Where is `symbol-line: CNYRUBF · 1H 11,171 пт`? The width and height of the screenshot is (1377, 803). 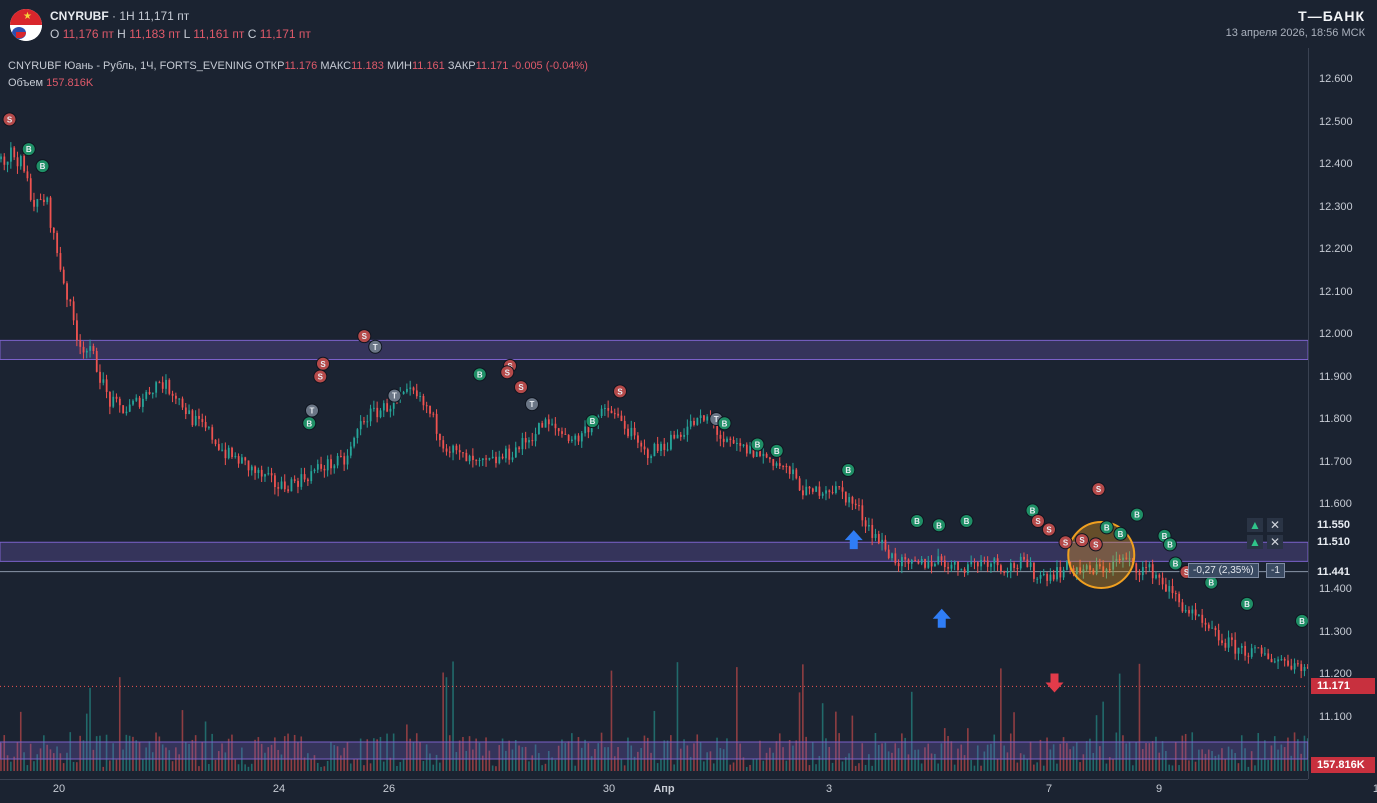 symbol-line: CNYRUBF · 1H 11,171 пт is located at coordinates (119, 16).